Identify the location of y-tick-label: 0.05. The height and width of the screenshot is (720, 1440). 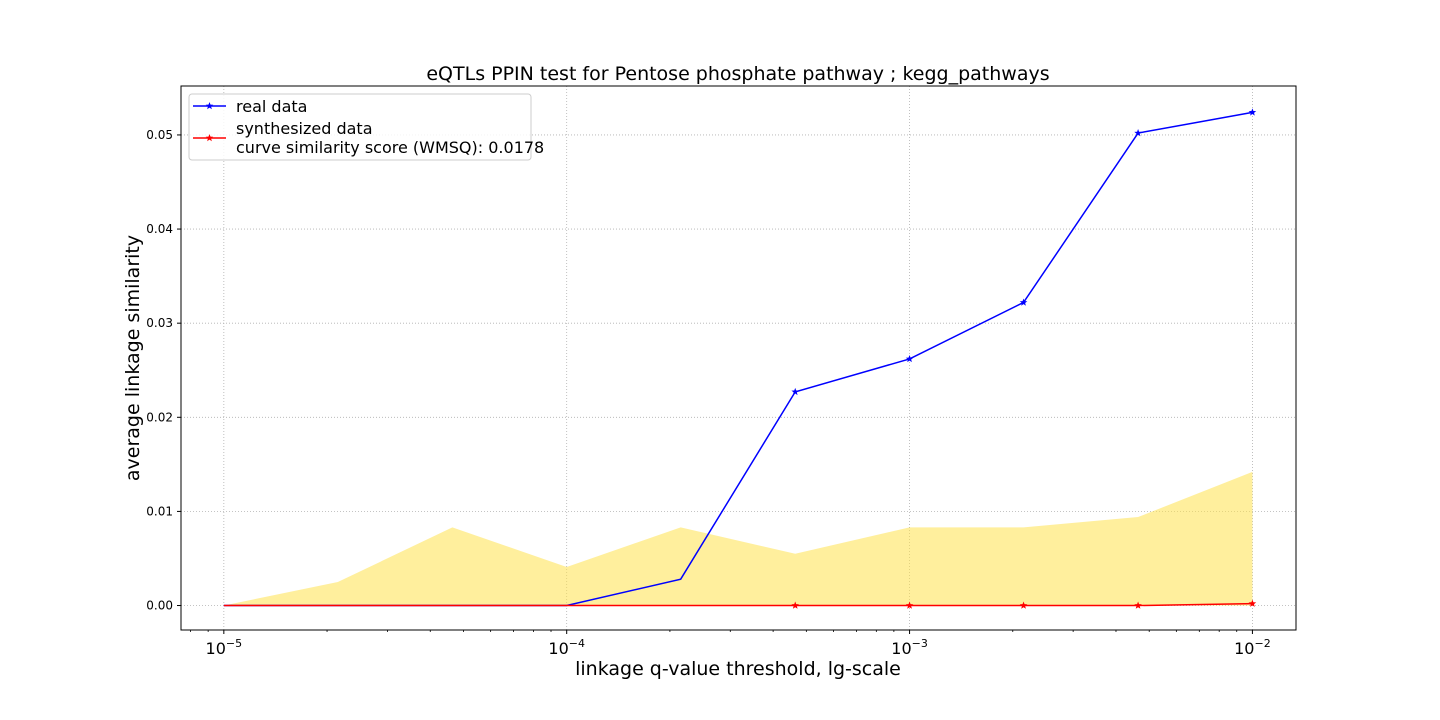
(159, 135).